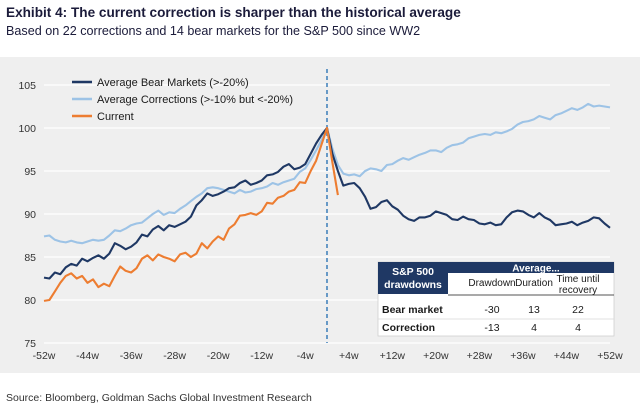 The height and width of the screenshot is (412, 640). I want to click on x-tick-label: -52w, so click(44, 356).